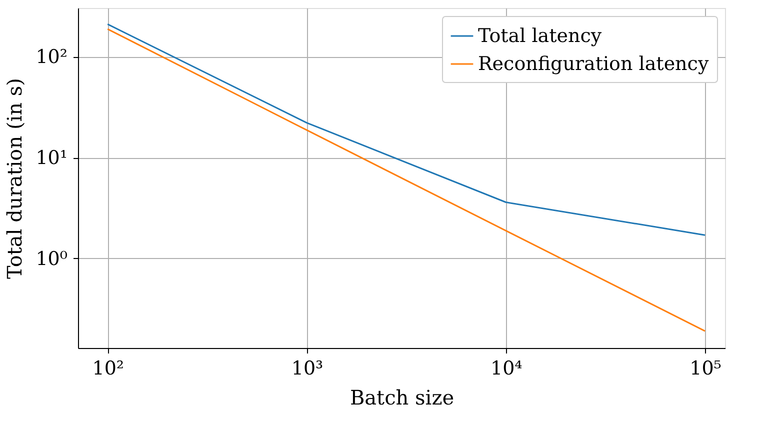 This screenshot has width=773, height=436. Describe the element at coordinates (593, 64) in the screenshot. I see `legend-label: Reconfiguration latency` at that location.